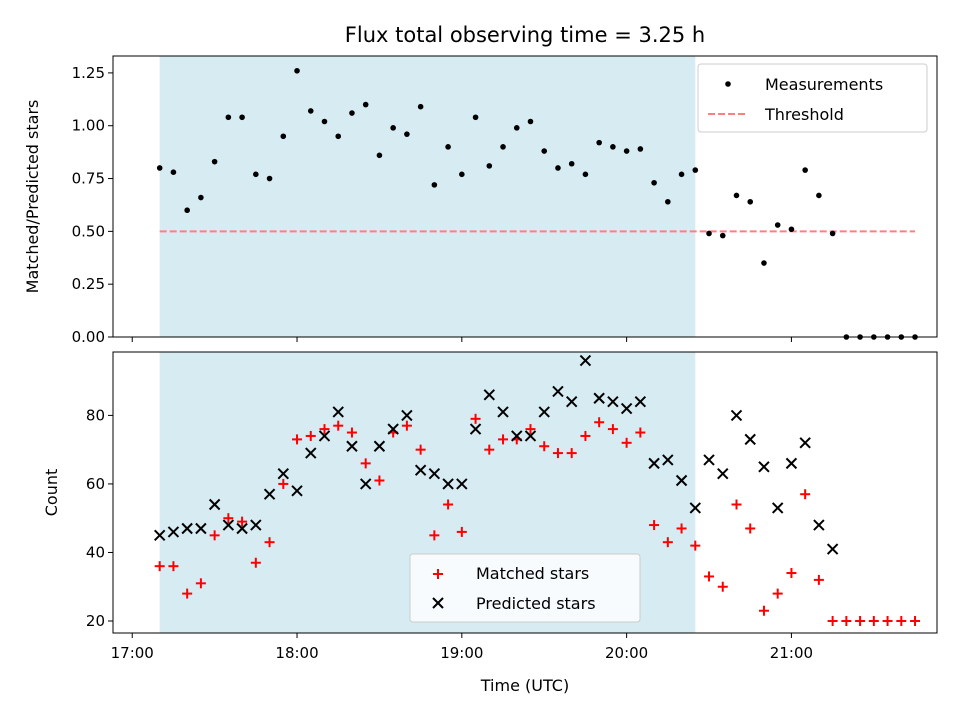 Image resolution: width=960 pixels, height=720 pixels. What do you see at coordinates (88, 231) in the screenshot?
I see `y-tick-label: 0.50` at bounding box center [88, 231].